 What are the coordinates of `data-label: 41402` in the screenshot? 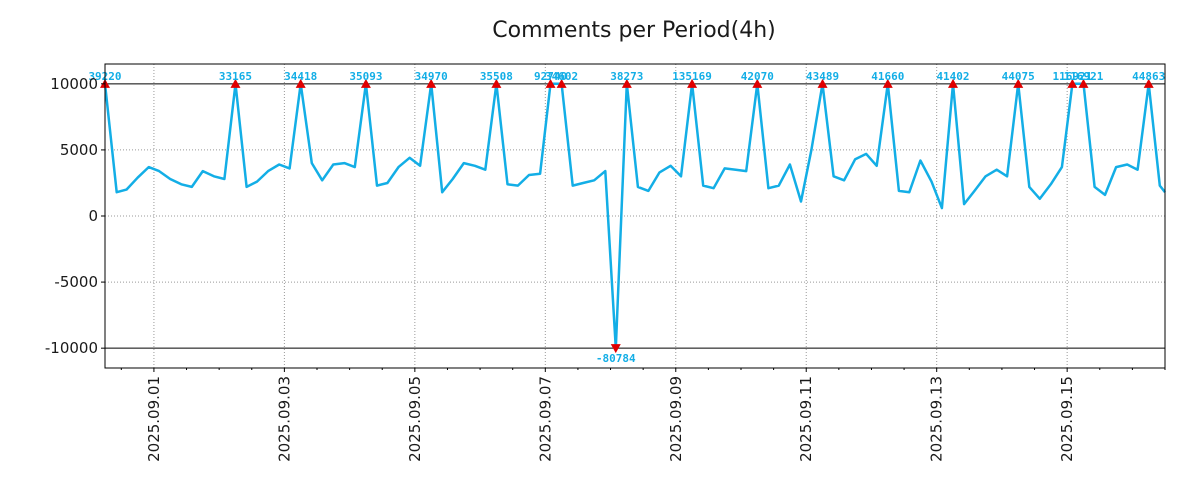 It's located at (952, 76).